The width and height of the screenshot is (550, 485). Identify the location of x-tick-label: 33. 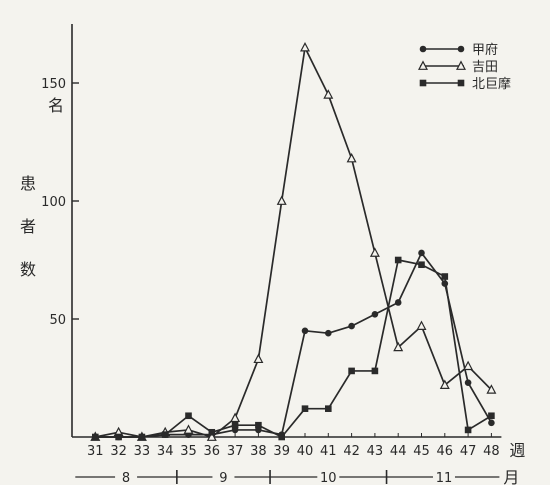
(142, 451).